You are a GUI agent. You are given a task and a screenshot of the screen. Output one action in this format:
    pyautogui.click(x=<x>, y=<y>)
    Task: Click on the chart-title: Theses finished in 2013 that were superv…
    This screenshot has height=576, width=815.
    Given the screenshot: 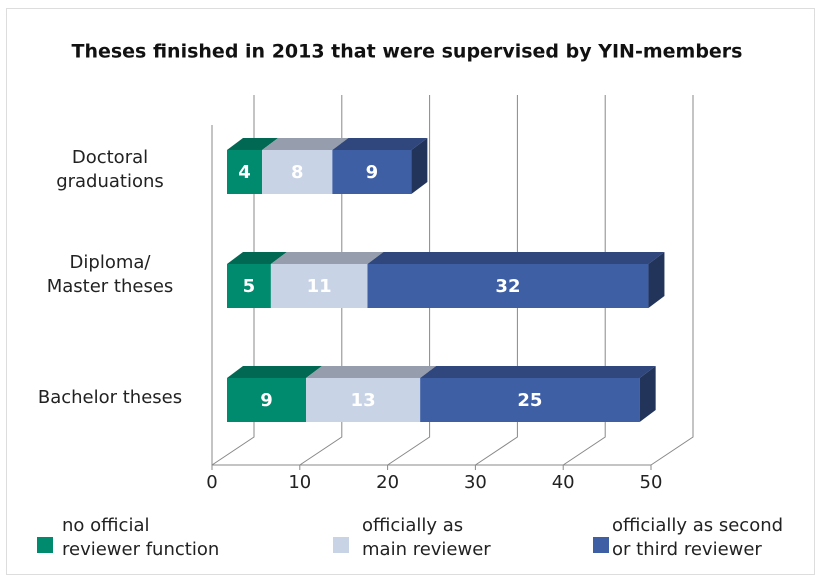 What is the action you would take?
    pyautogui.click(x=406, y=52)
    